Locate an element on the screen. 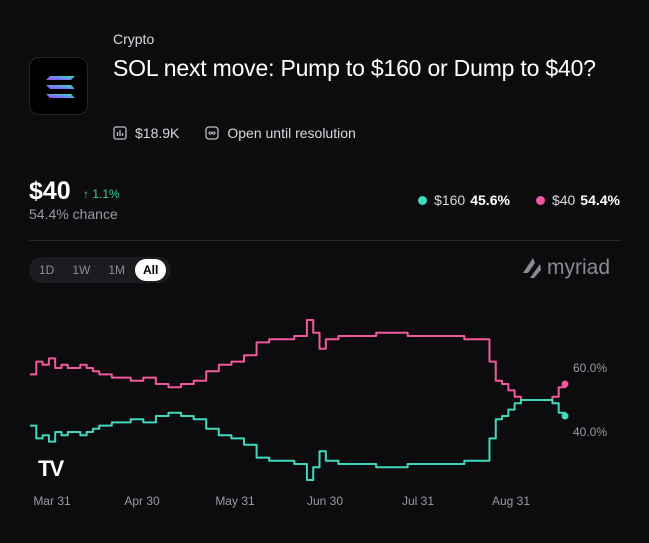 The height and width of the screenshot is (543, 649). tradingview-watermark: TV is located at coordinates (52, 468).